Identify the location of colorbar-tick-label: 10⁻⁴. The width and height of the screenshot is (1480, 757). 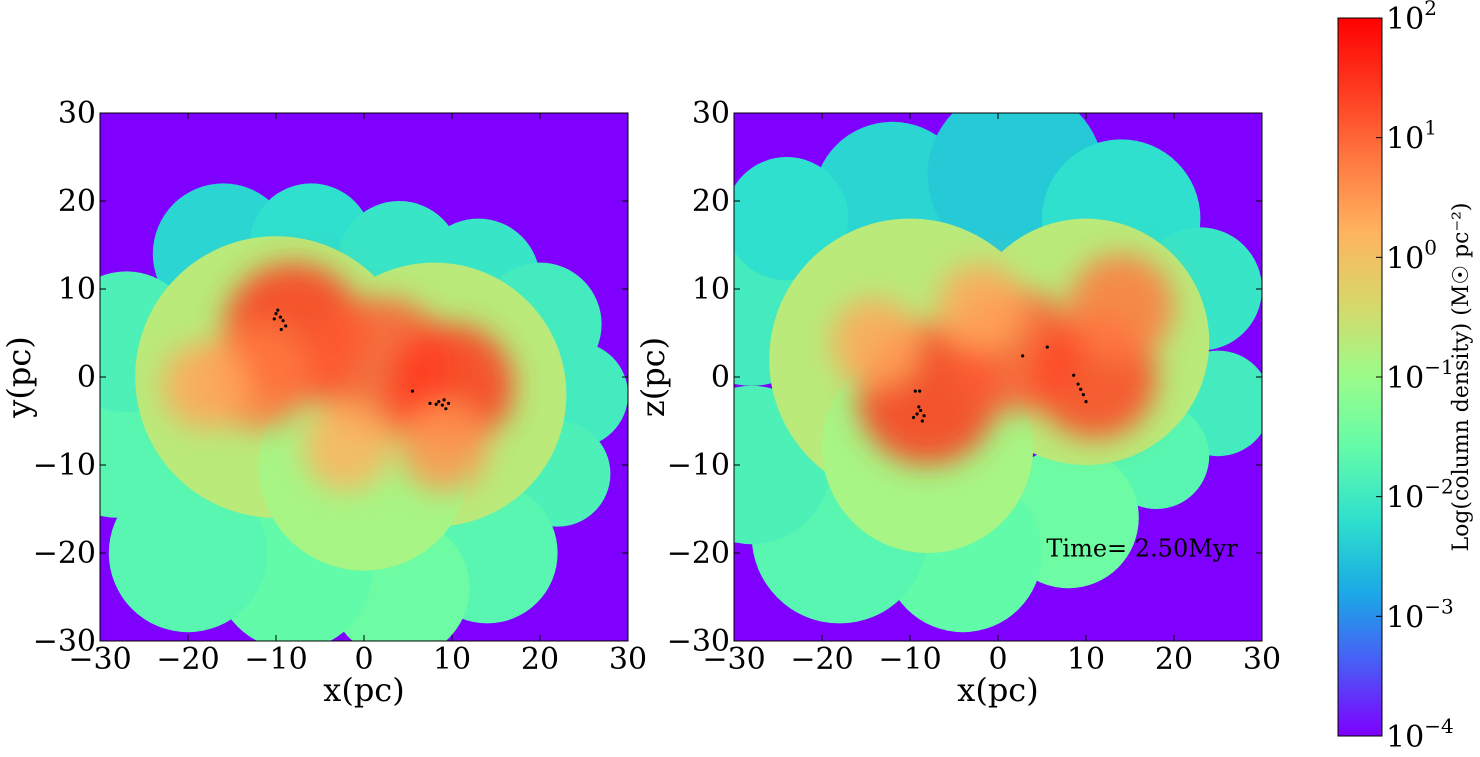
(1420, 734).